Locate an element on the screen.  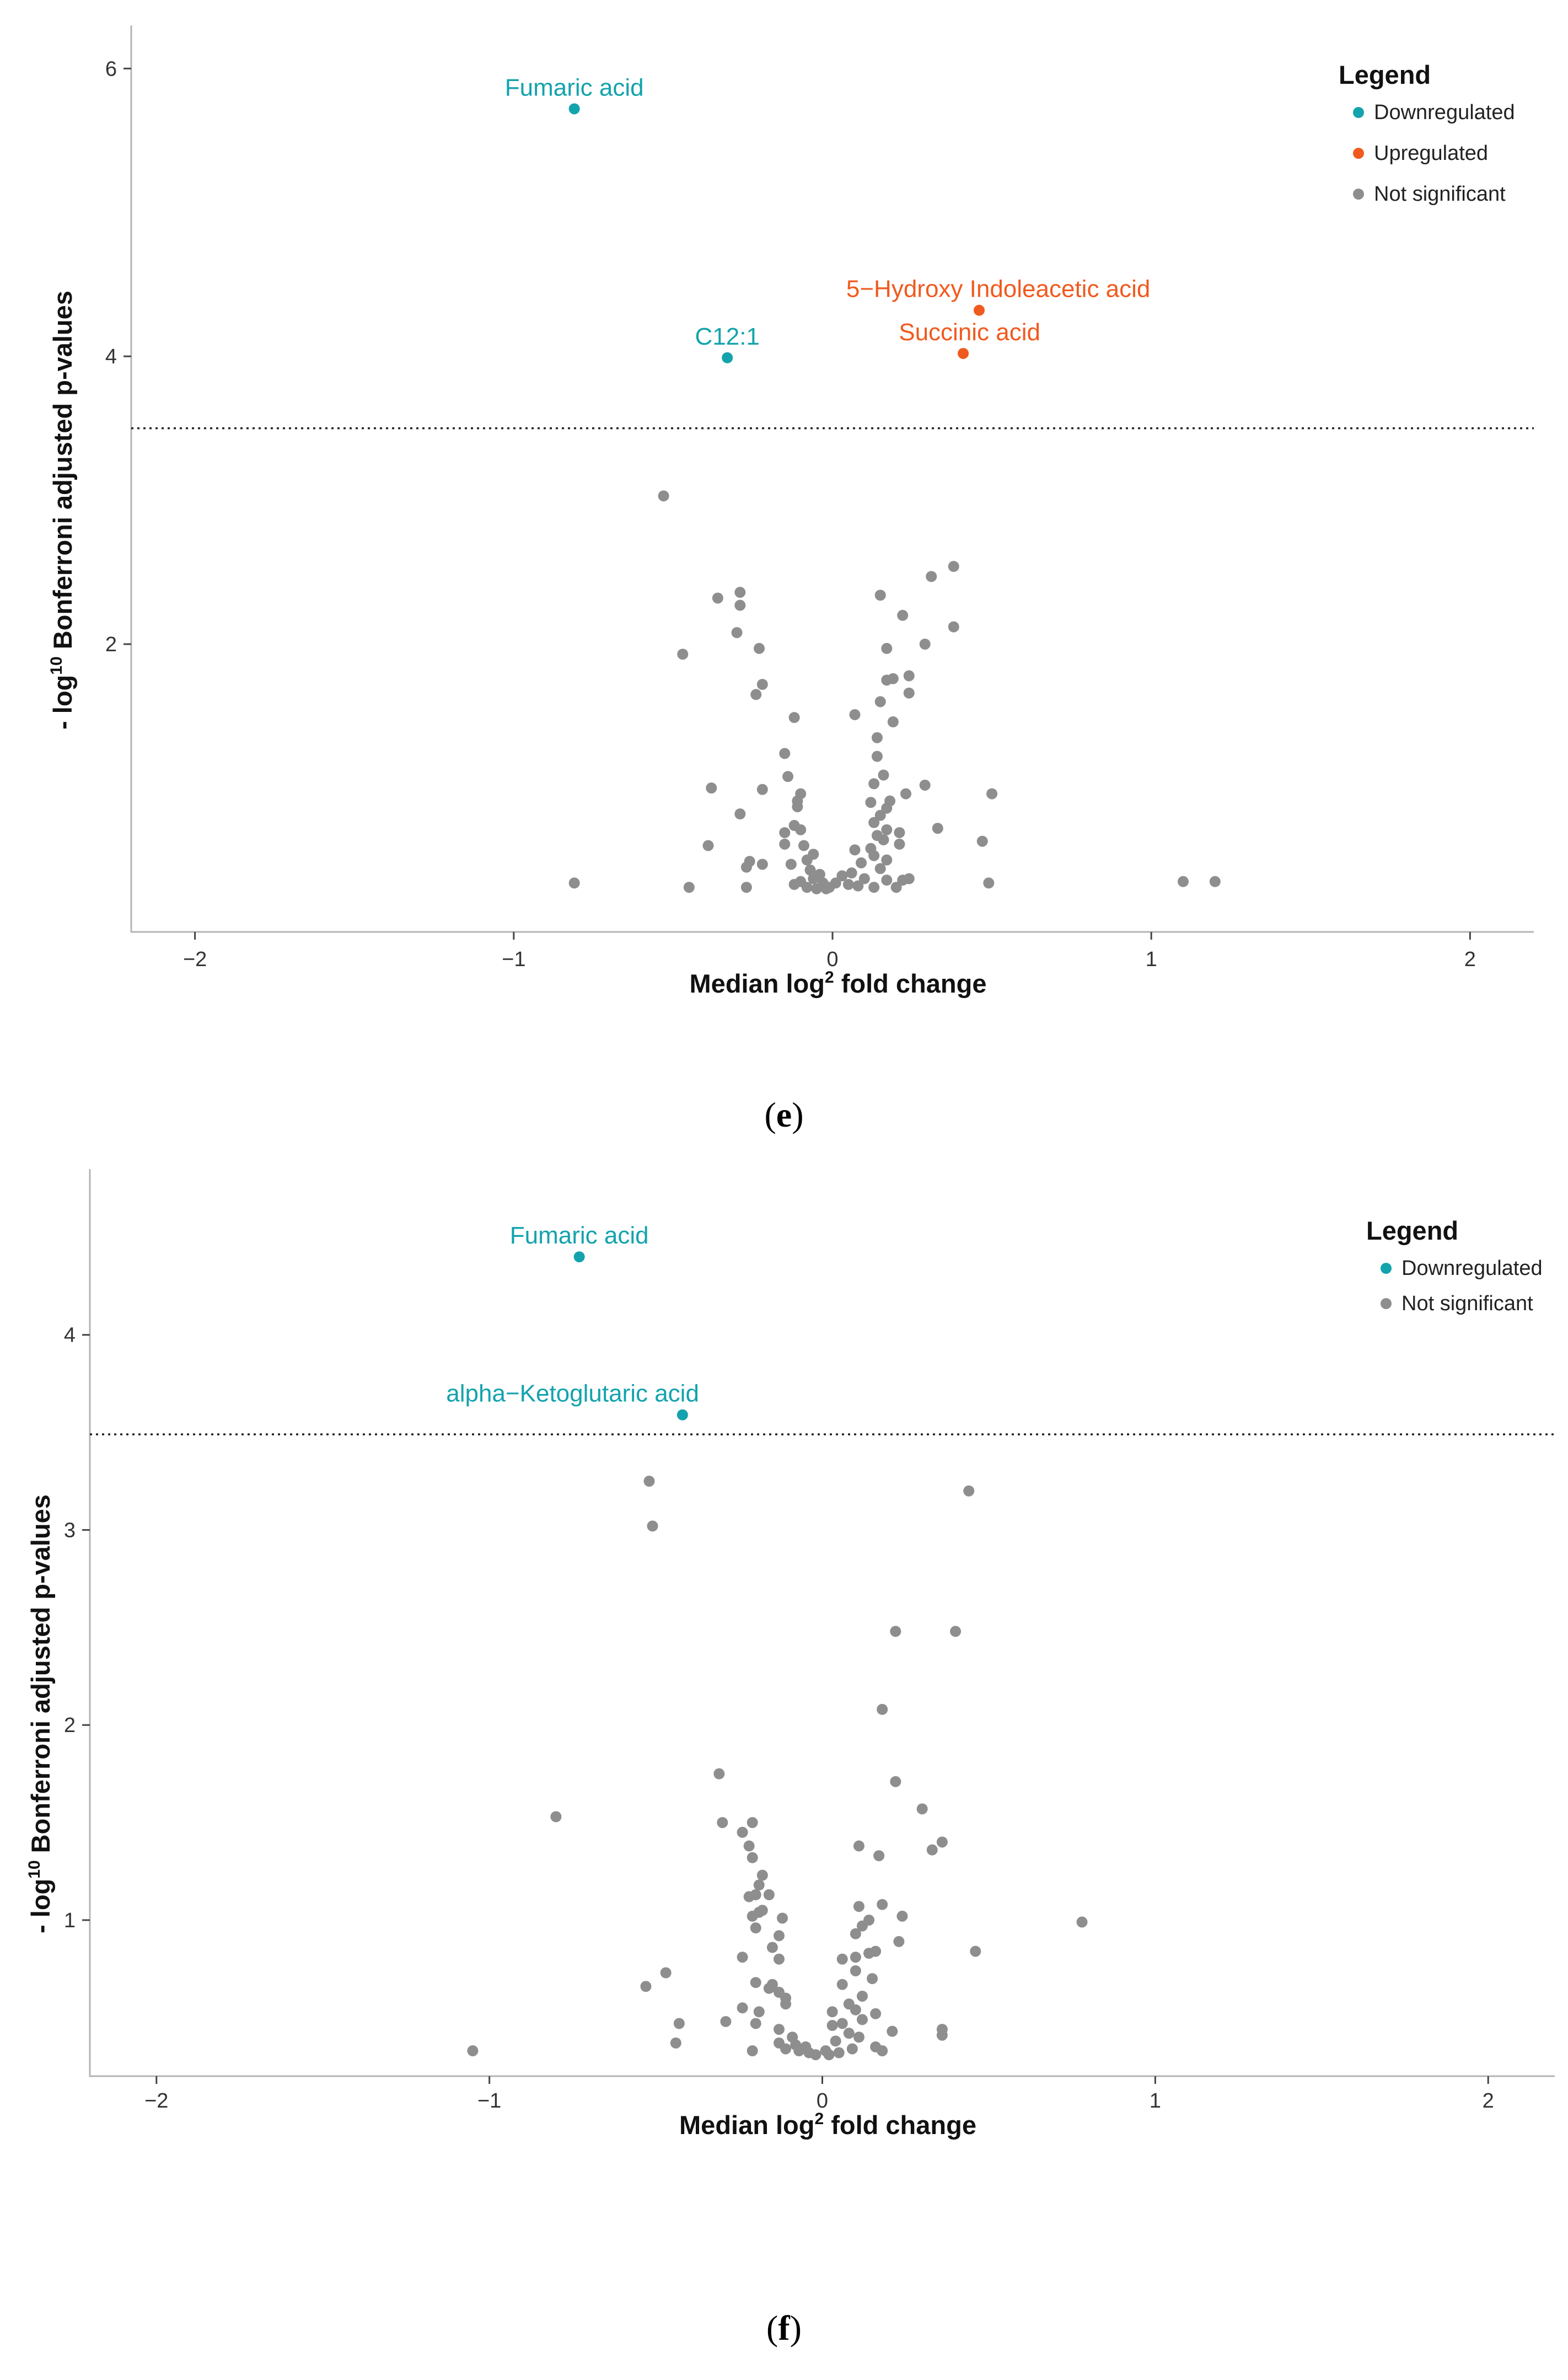
point-label: 5−Hydroxy Indoleacetic acid is located at coordinates (998, 289).